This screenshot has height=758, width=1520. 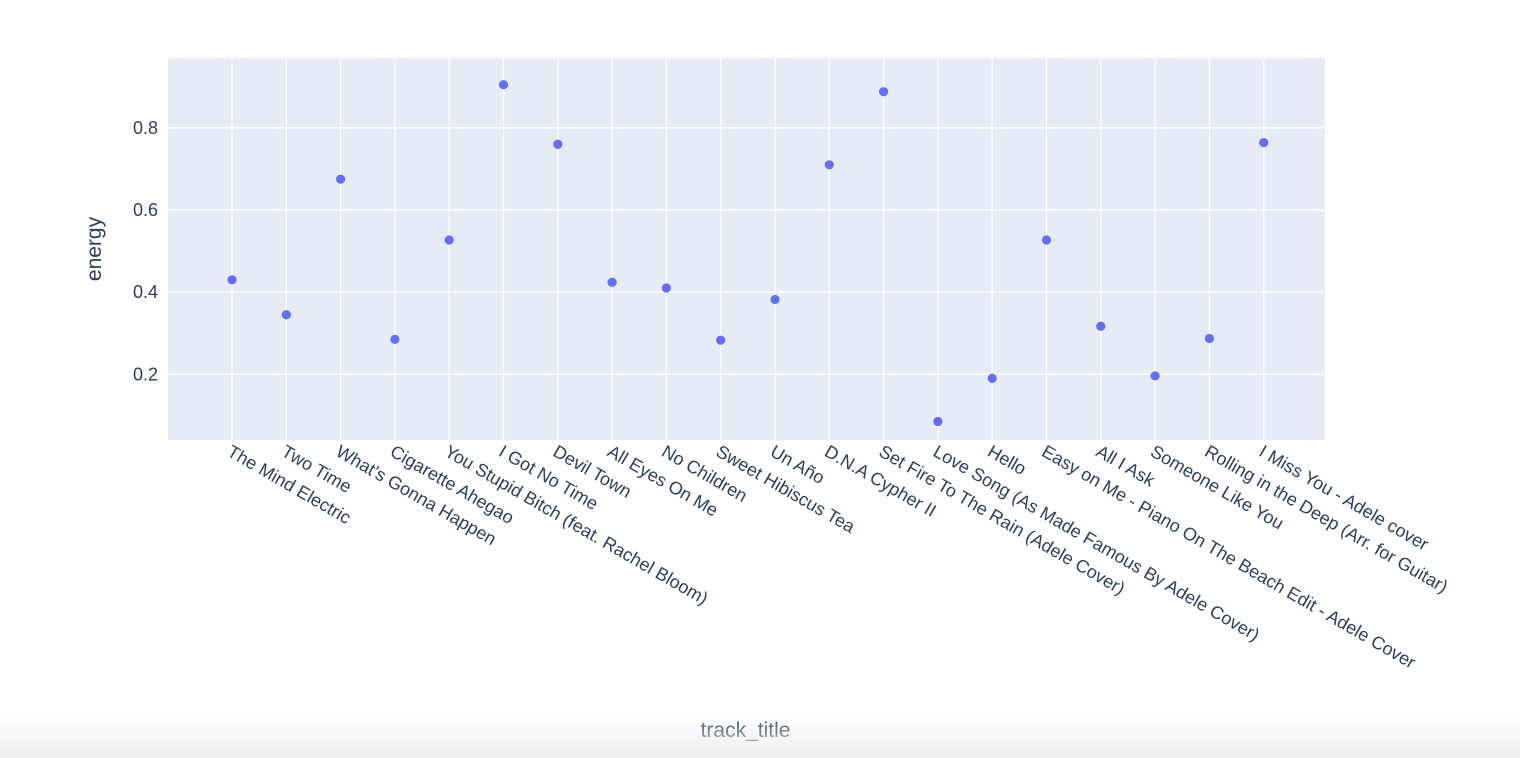 I want to click on y-tick-labels: 0.2 0.4 0.6 0.8, so click(x=145, y=251).